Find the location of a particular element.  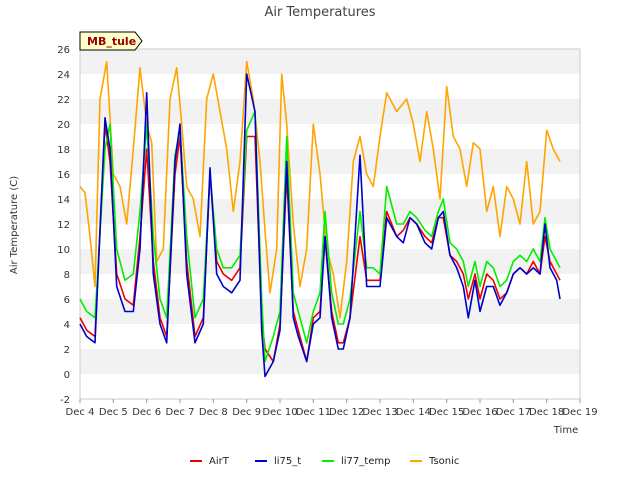

site-tag: MB_tule is located at coordinates (111, 41).